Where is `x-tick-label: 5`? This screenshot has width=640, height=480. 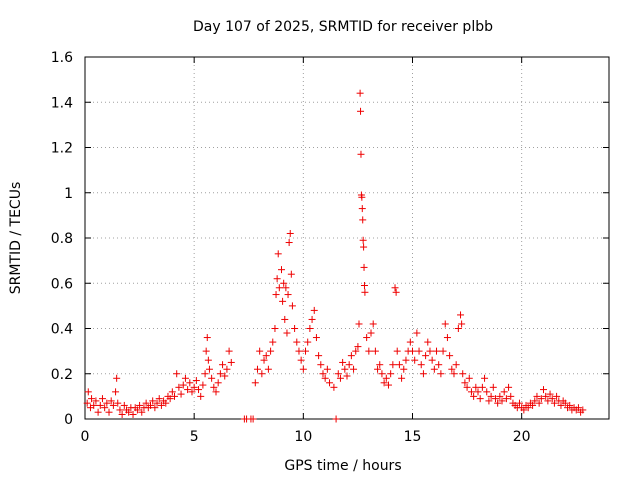 x-tick-label: 5 is located at coordinates (194, 437).